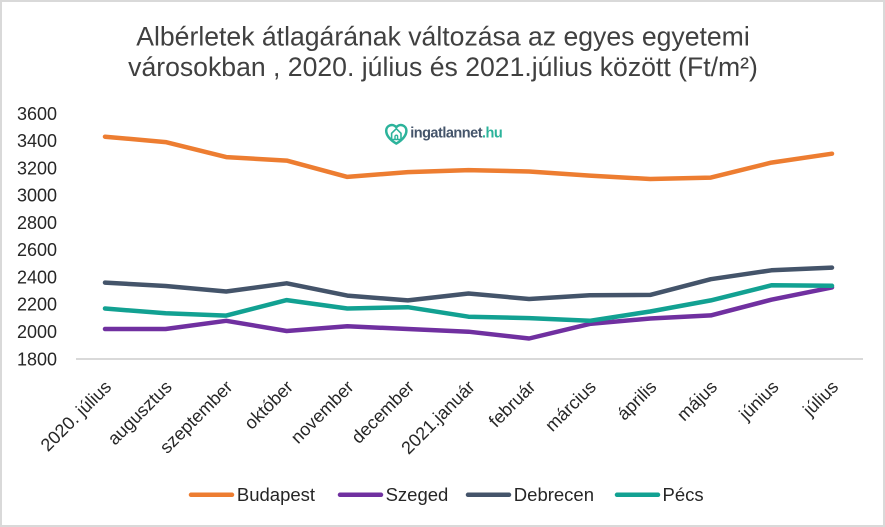 This screenshot has width=885, height=527. Describe the element at coordinates (417, 494) in the screenshot. I see `svg-text: Szeged` at that location.